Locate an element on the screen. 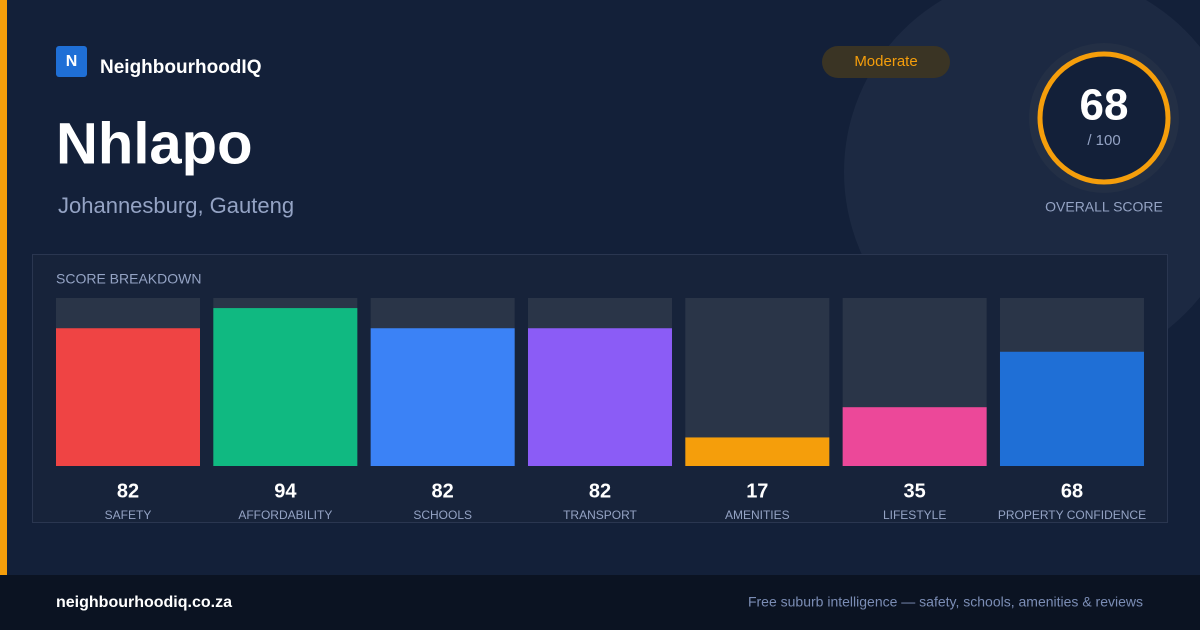 The height and width of the screenshot is (630, 1200). value-label: 17 is located at coordinates (757, 491).